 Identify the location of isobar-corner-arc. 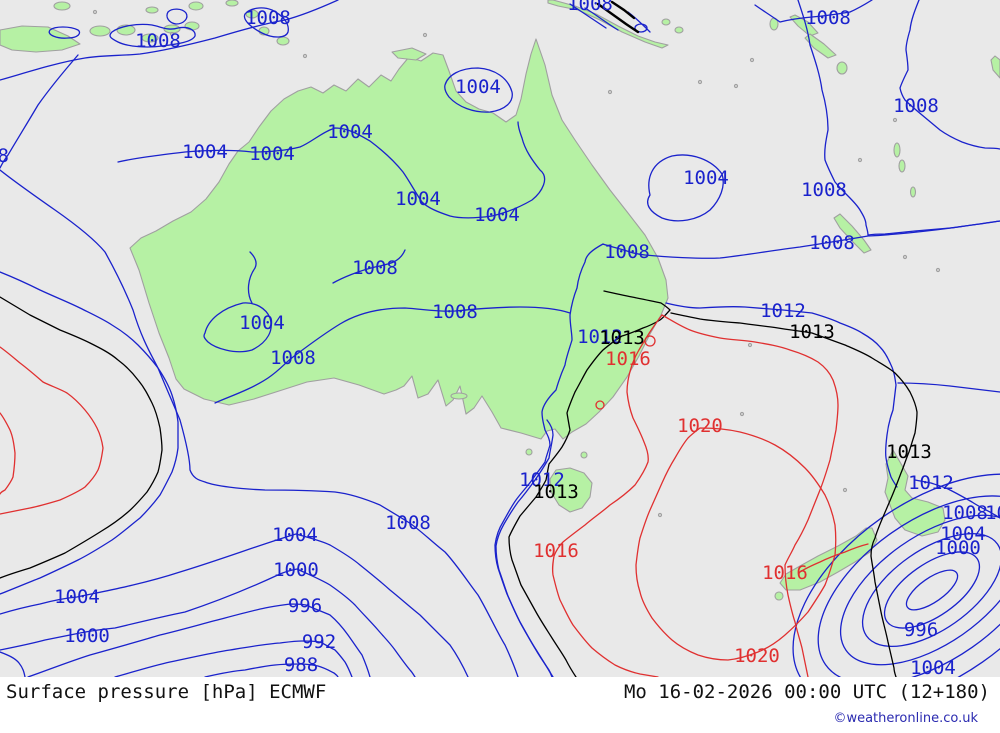
(13, 664).